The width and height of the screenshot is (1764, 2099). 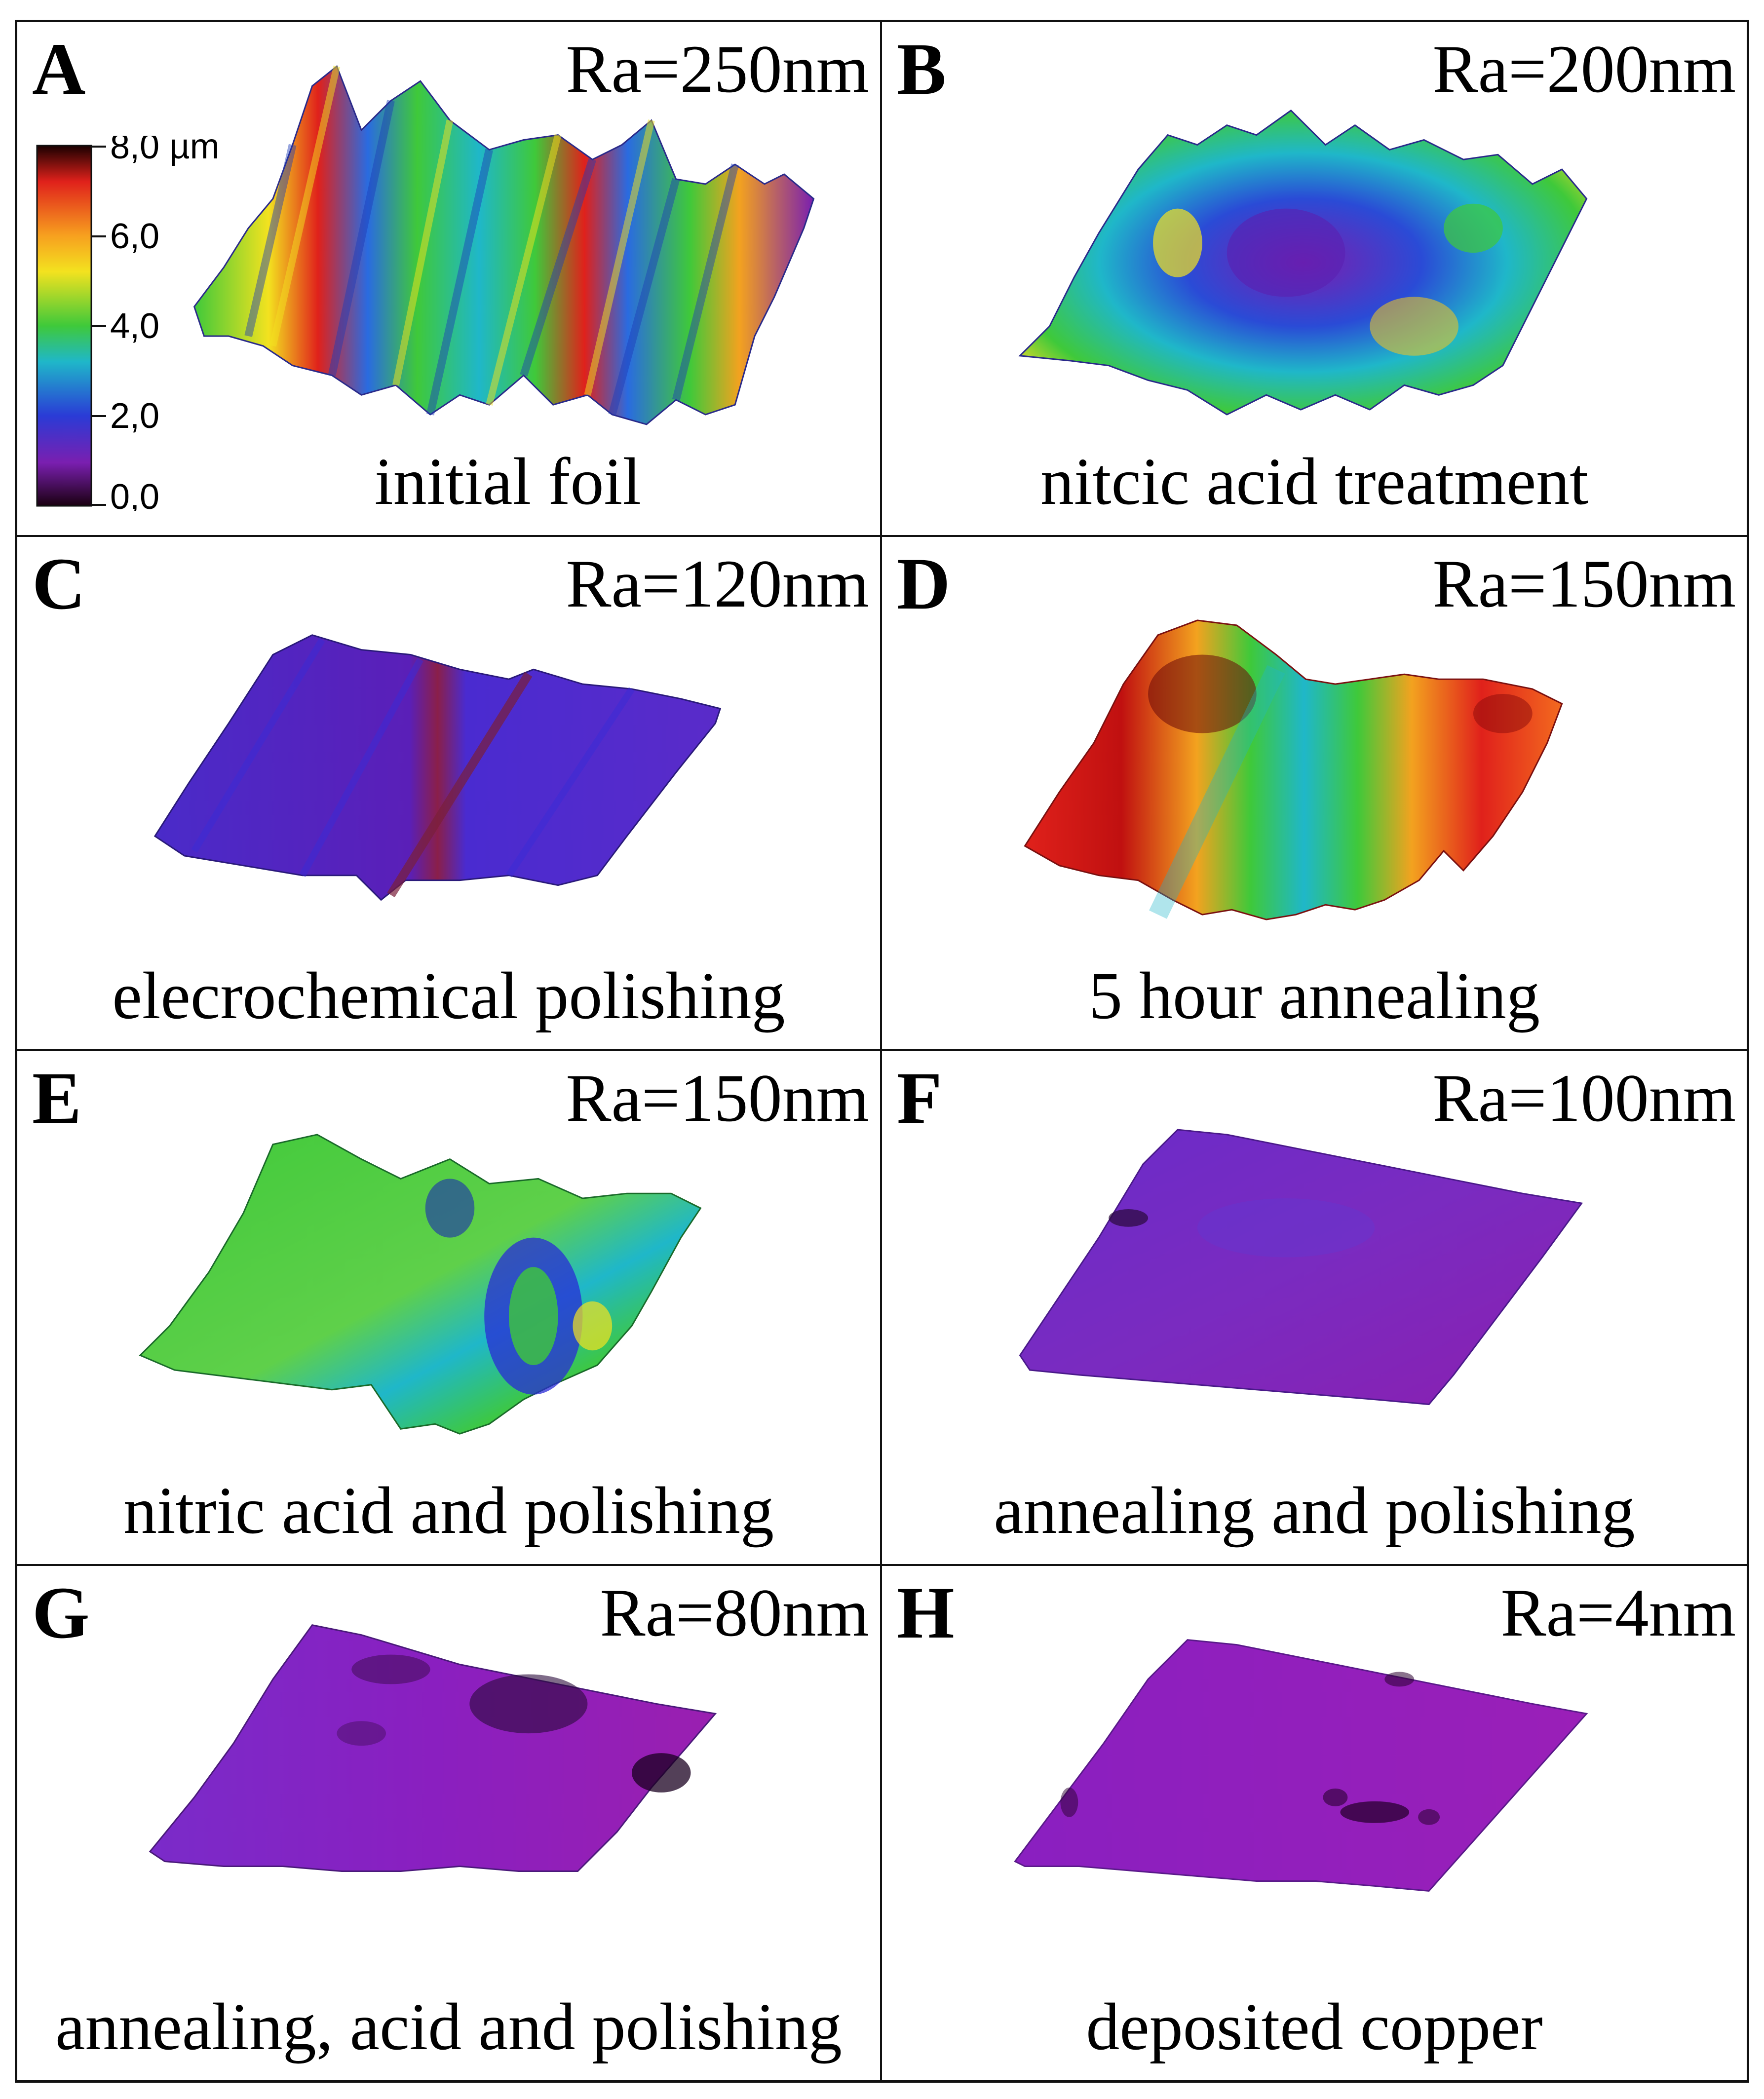 I want to click on colorbar-max-label: 8,0 µm, so click(x=165, y=151).